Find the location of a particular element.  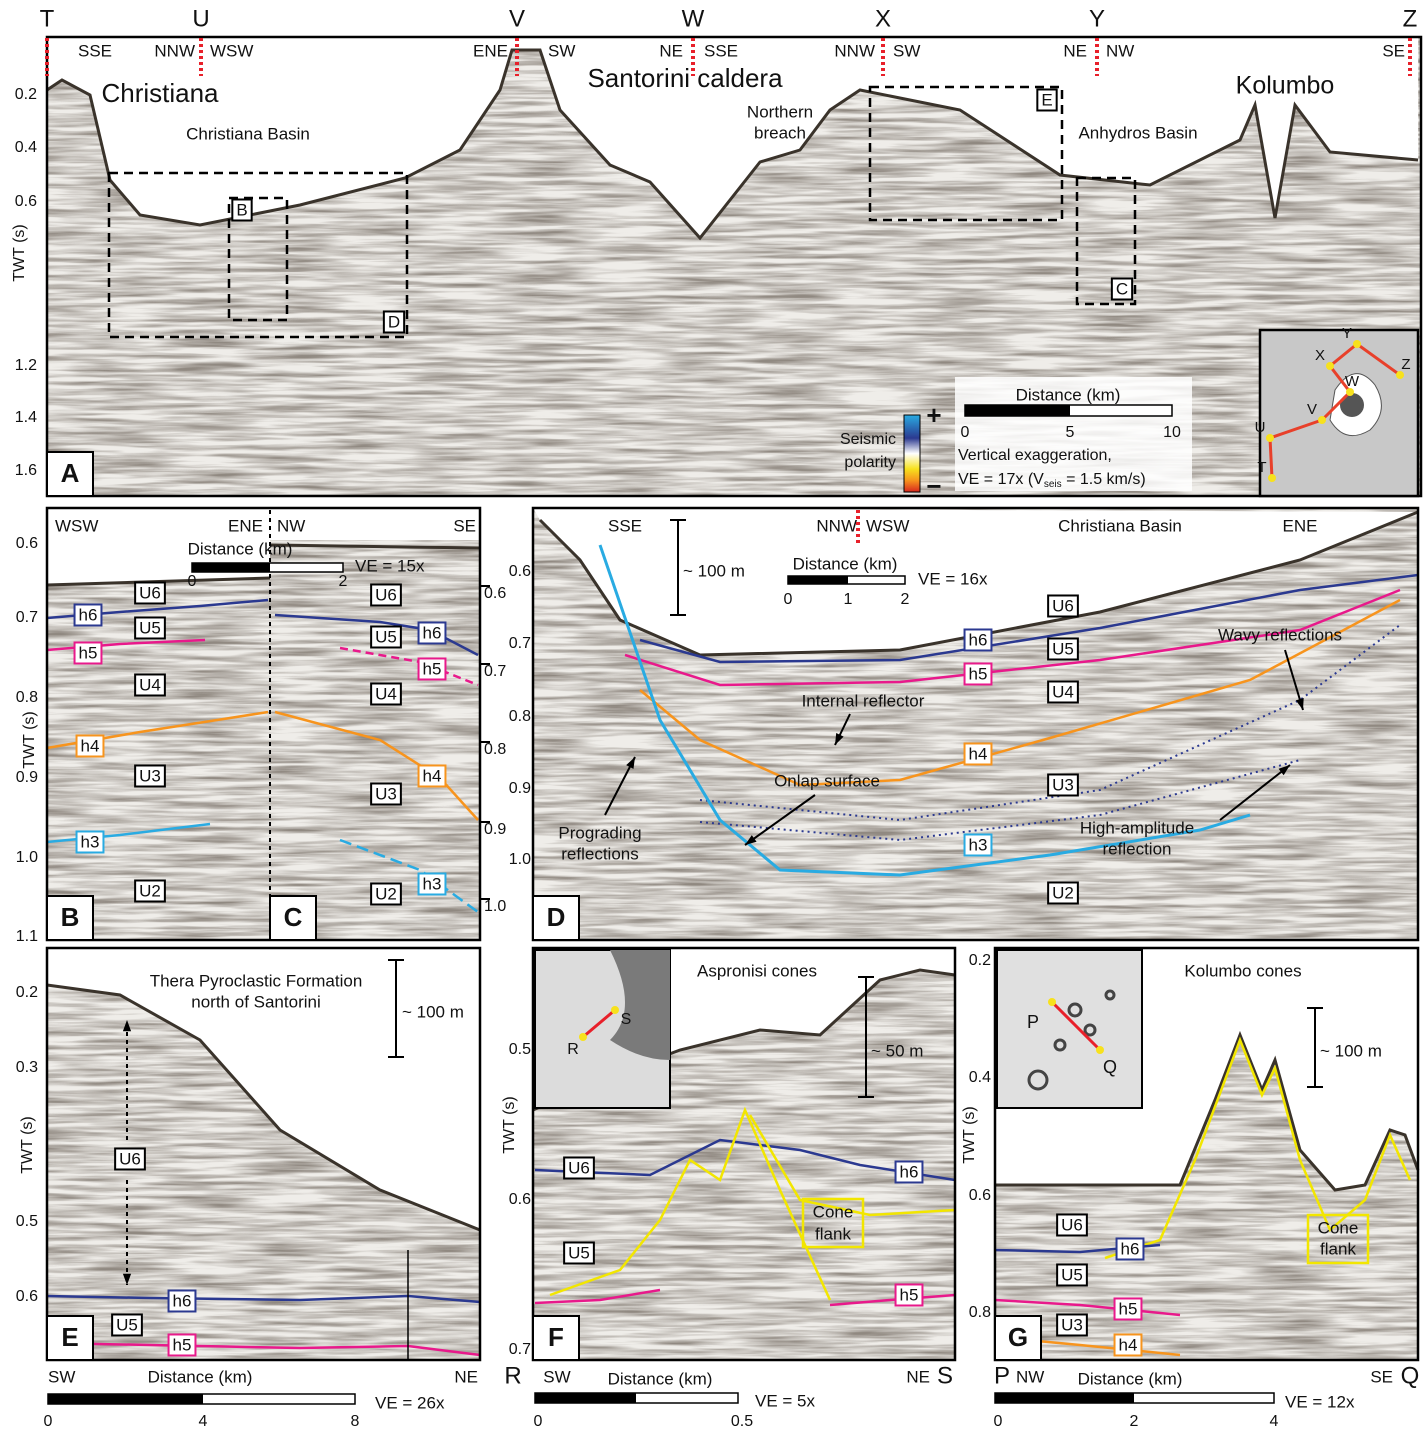

unit-label: U3 is located at coordinates (386, 793).